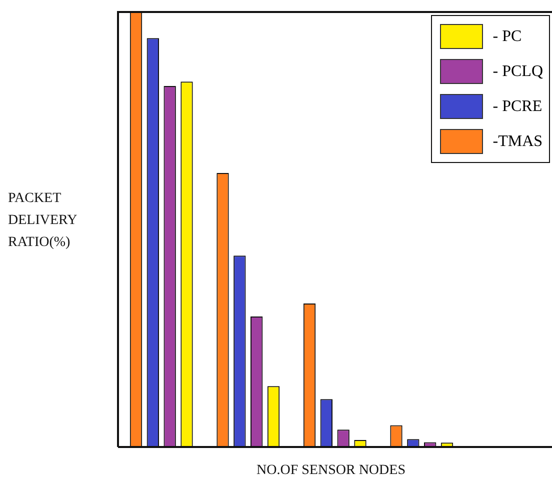  What do you see at coordinates (517, 107) in the screenshot?
I see `legend-label: - PCRE` at bounding box center [517, 107].